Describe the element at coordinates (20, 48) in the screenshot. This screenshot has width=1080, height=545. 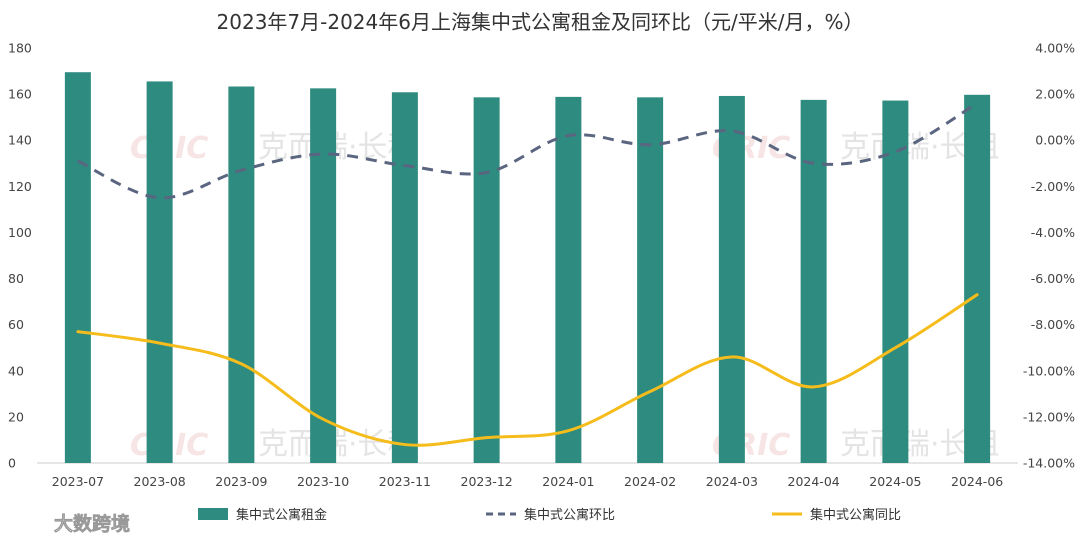
I see `y-left-tick-label: 180` at that location.